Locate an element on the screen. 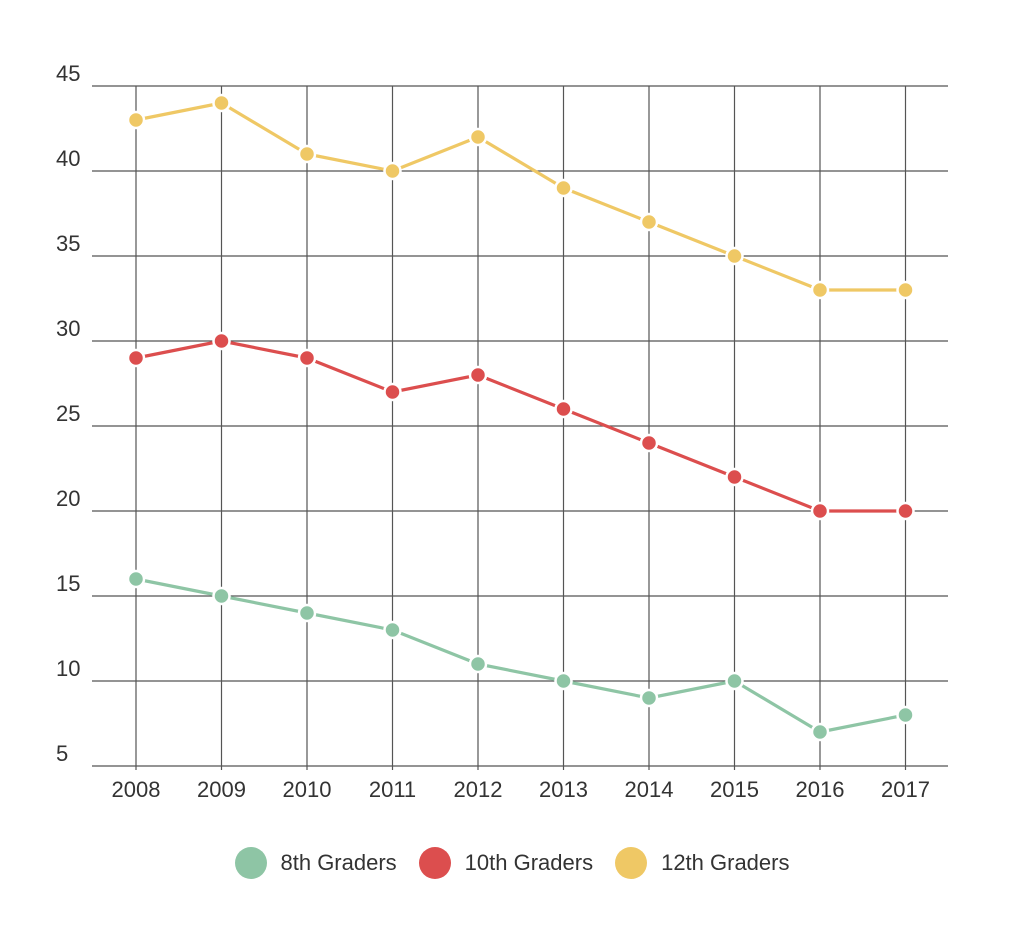  legend-item-8th-graders: 8th Graders is located at coordinates (315, 863).